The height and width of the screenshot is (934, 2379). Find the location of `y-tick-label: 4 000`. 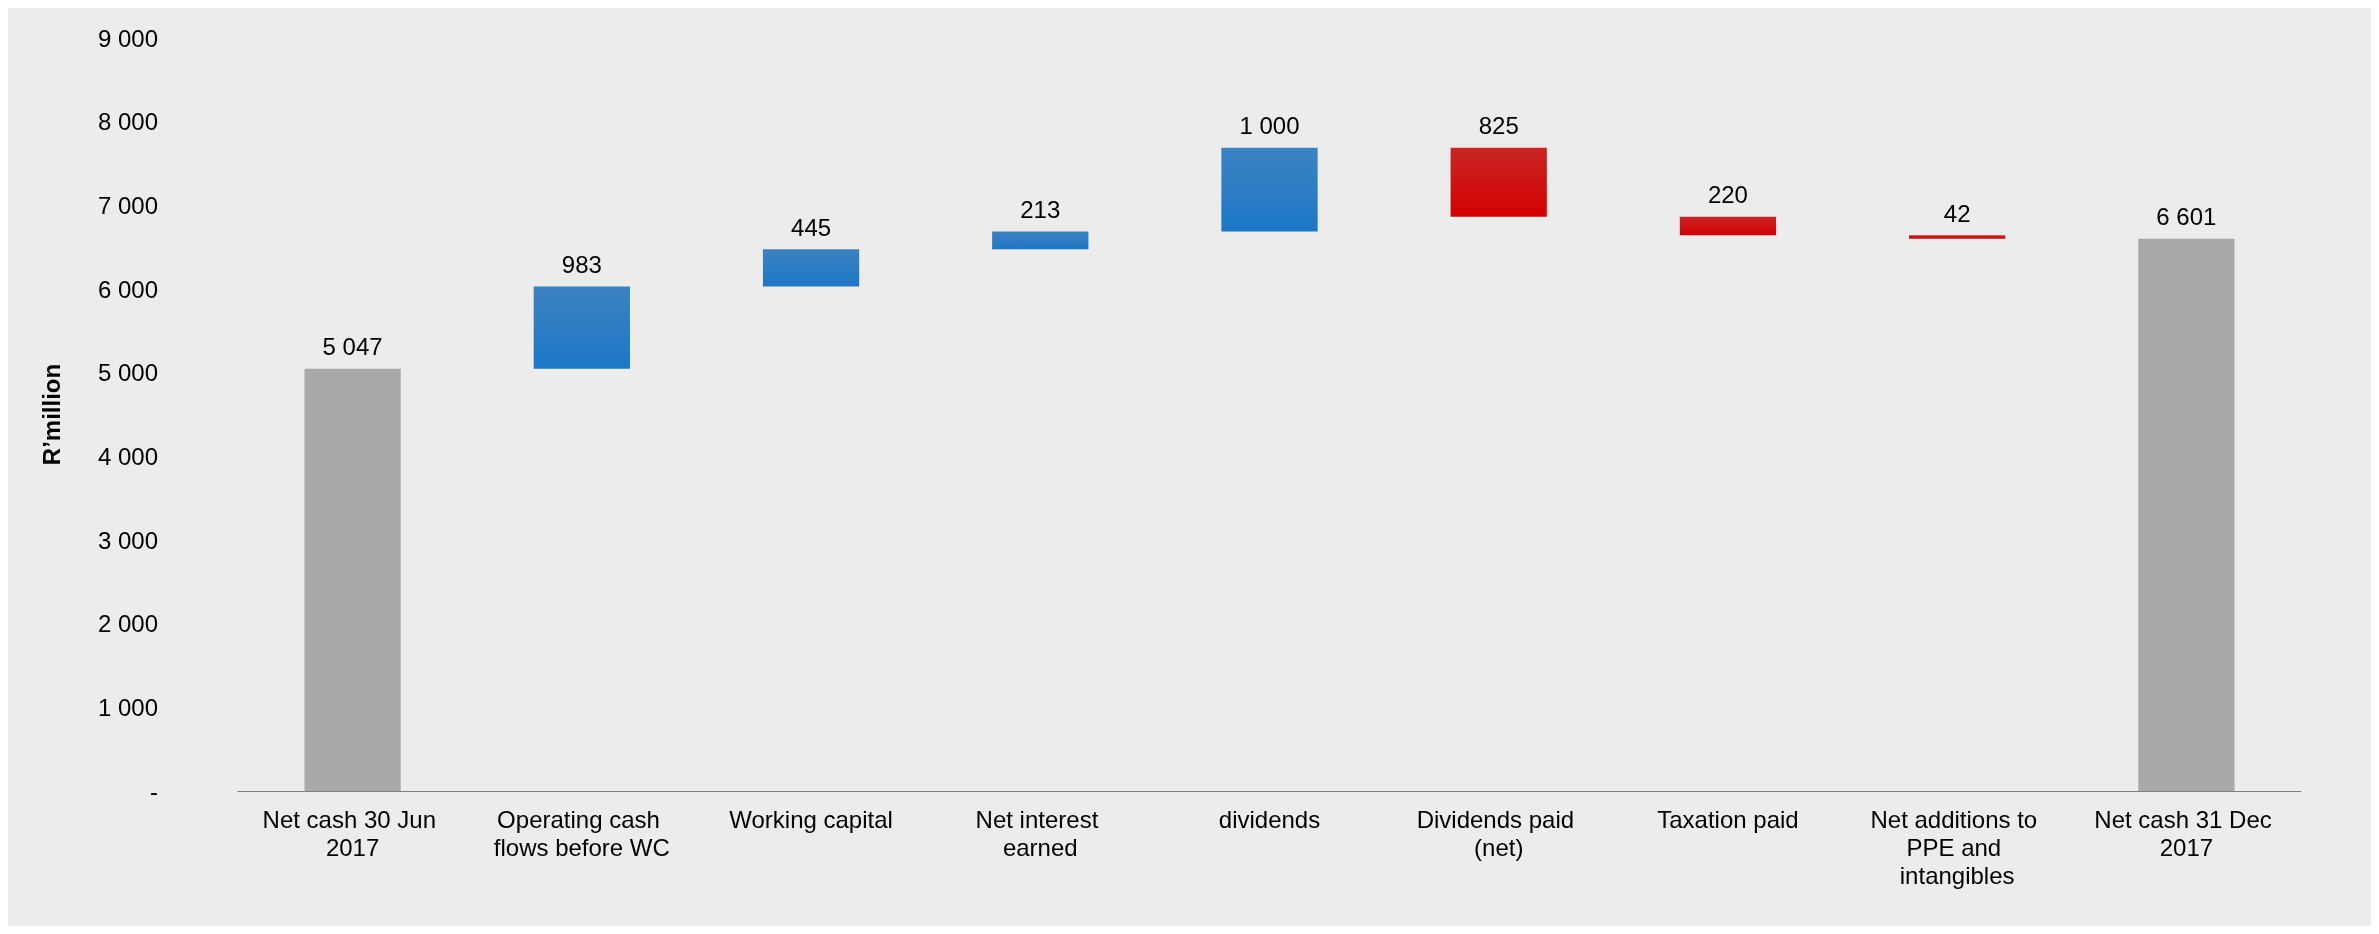

y-tick-label: 4 000 is located at coordinates (127, 456).